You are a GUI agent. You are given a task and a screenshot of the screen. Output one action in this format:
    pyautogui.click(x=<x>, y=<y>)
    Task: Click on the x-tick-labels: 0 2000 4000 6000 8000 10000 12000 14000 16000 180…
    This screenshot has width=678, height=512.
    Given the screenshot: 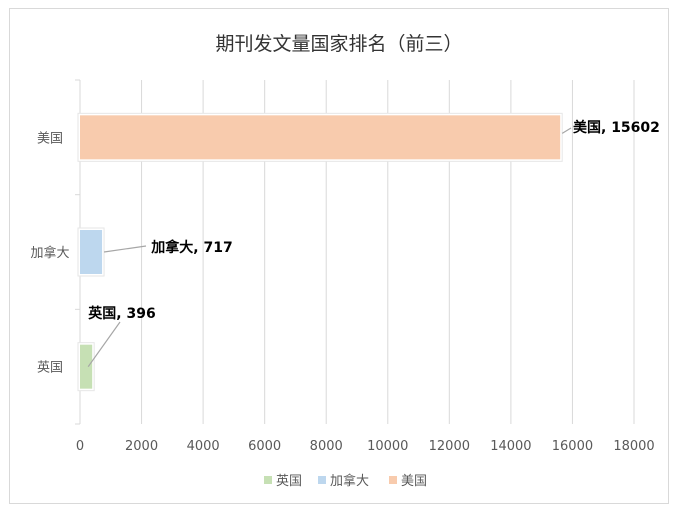 What is the action you would take?
    pyautogui.click(x=365, y=446)
    